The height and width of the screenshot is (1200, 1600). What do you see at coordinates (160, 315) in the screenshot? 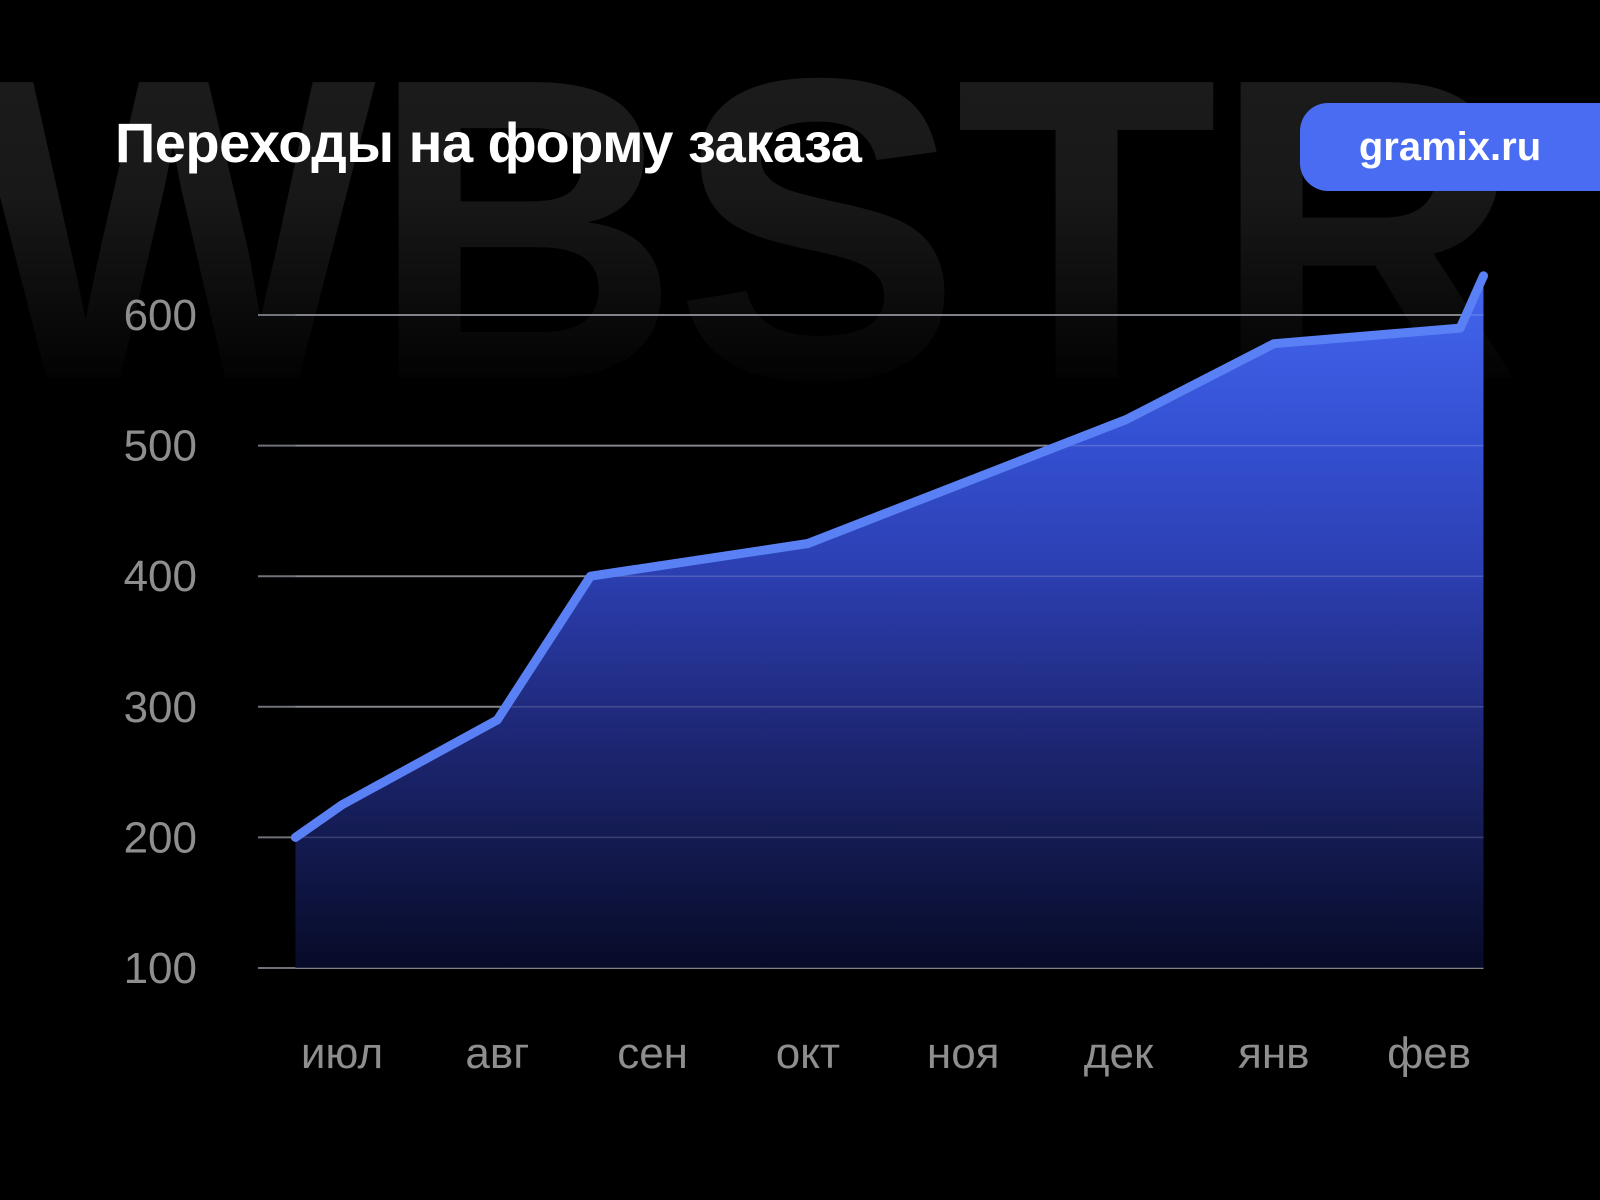
I see `y-tick-label: 600` at bounding box center [160, 315].